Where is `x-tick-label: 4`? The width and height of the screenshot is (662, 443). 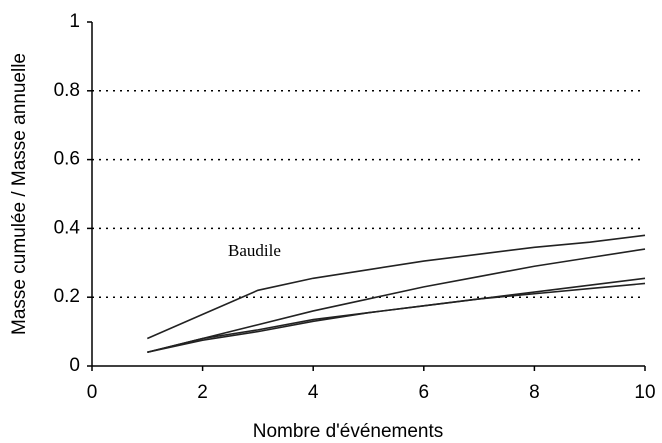
x-tick-label: 4 is located at coordinates (313, 392).